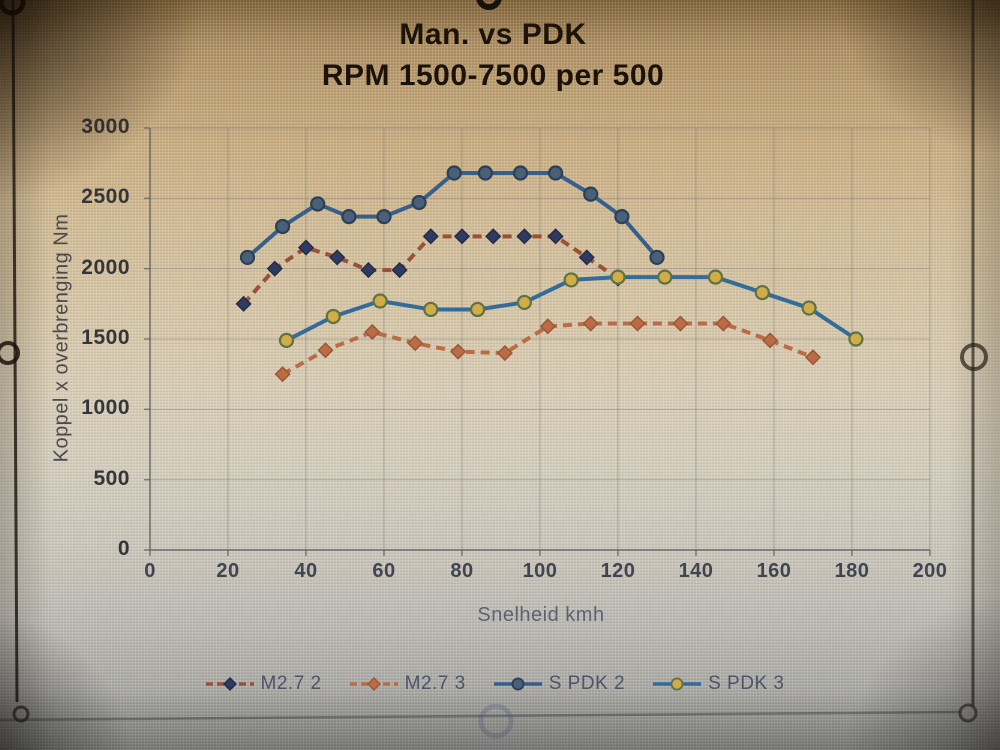 This screenshot has width=1000, height=750. I want to click on chart-title: Man. vs PDK, so click(493, 34).